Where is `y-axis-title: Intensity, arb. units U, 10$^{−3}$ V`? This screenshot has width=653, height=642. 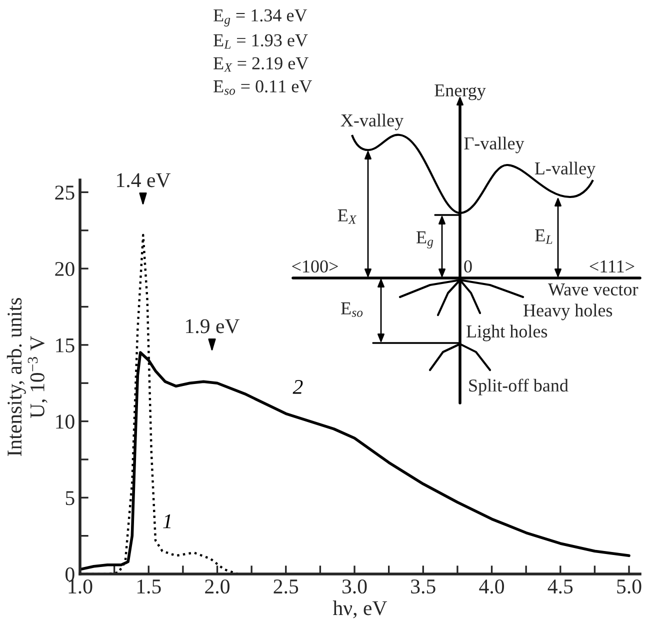
y-axis-title: Intensity, arb. units U, 10$^{−3}$ V is located at coordinates (27, 377).